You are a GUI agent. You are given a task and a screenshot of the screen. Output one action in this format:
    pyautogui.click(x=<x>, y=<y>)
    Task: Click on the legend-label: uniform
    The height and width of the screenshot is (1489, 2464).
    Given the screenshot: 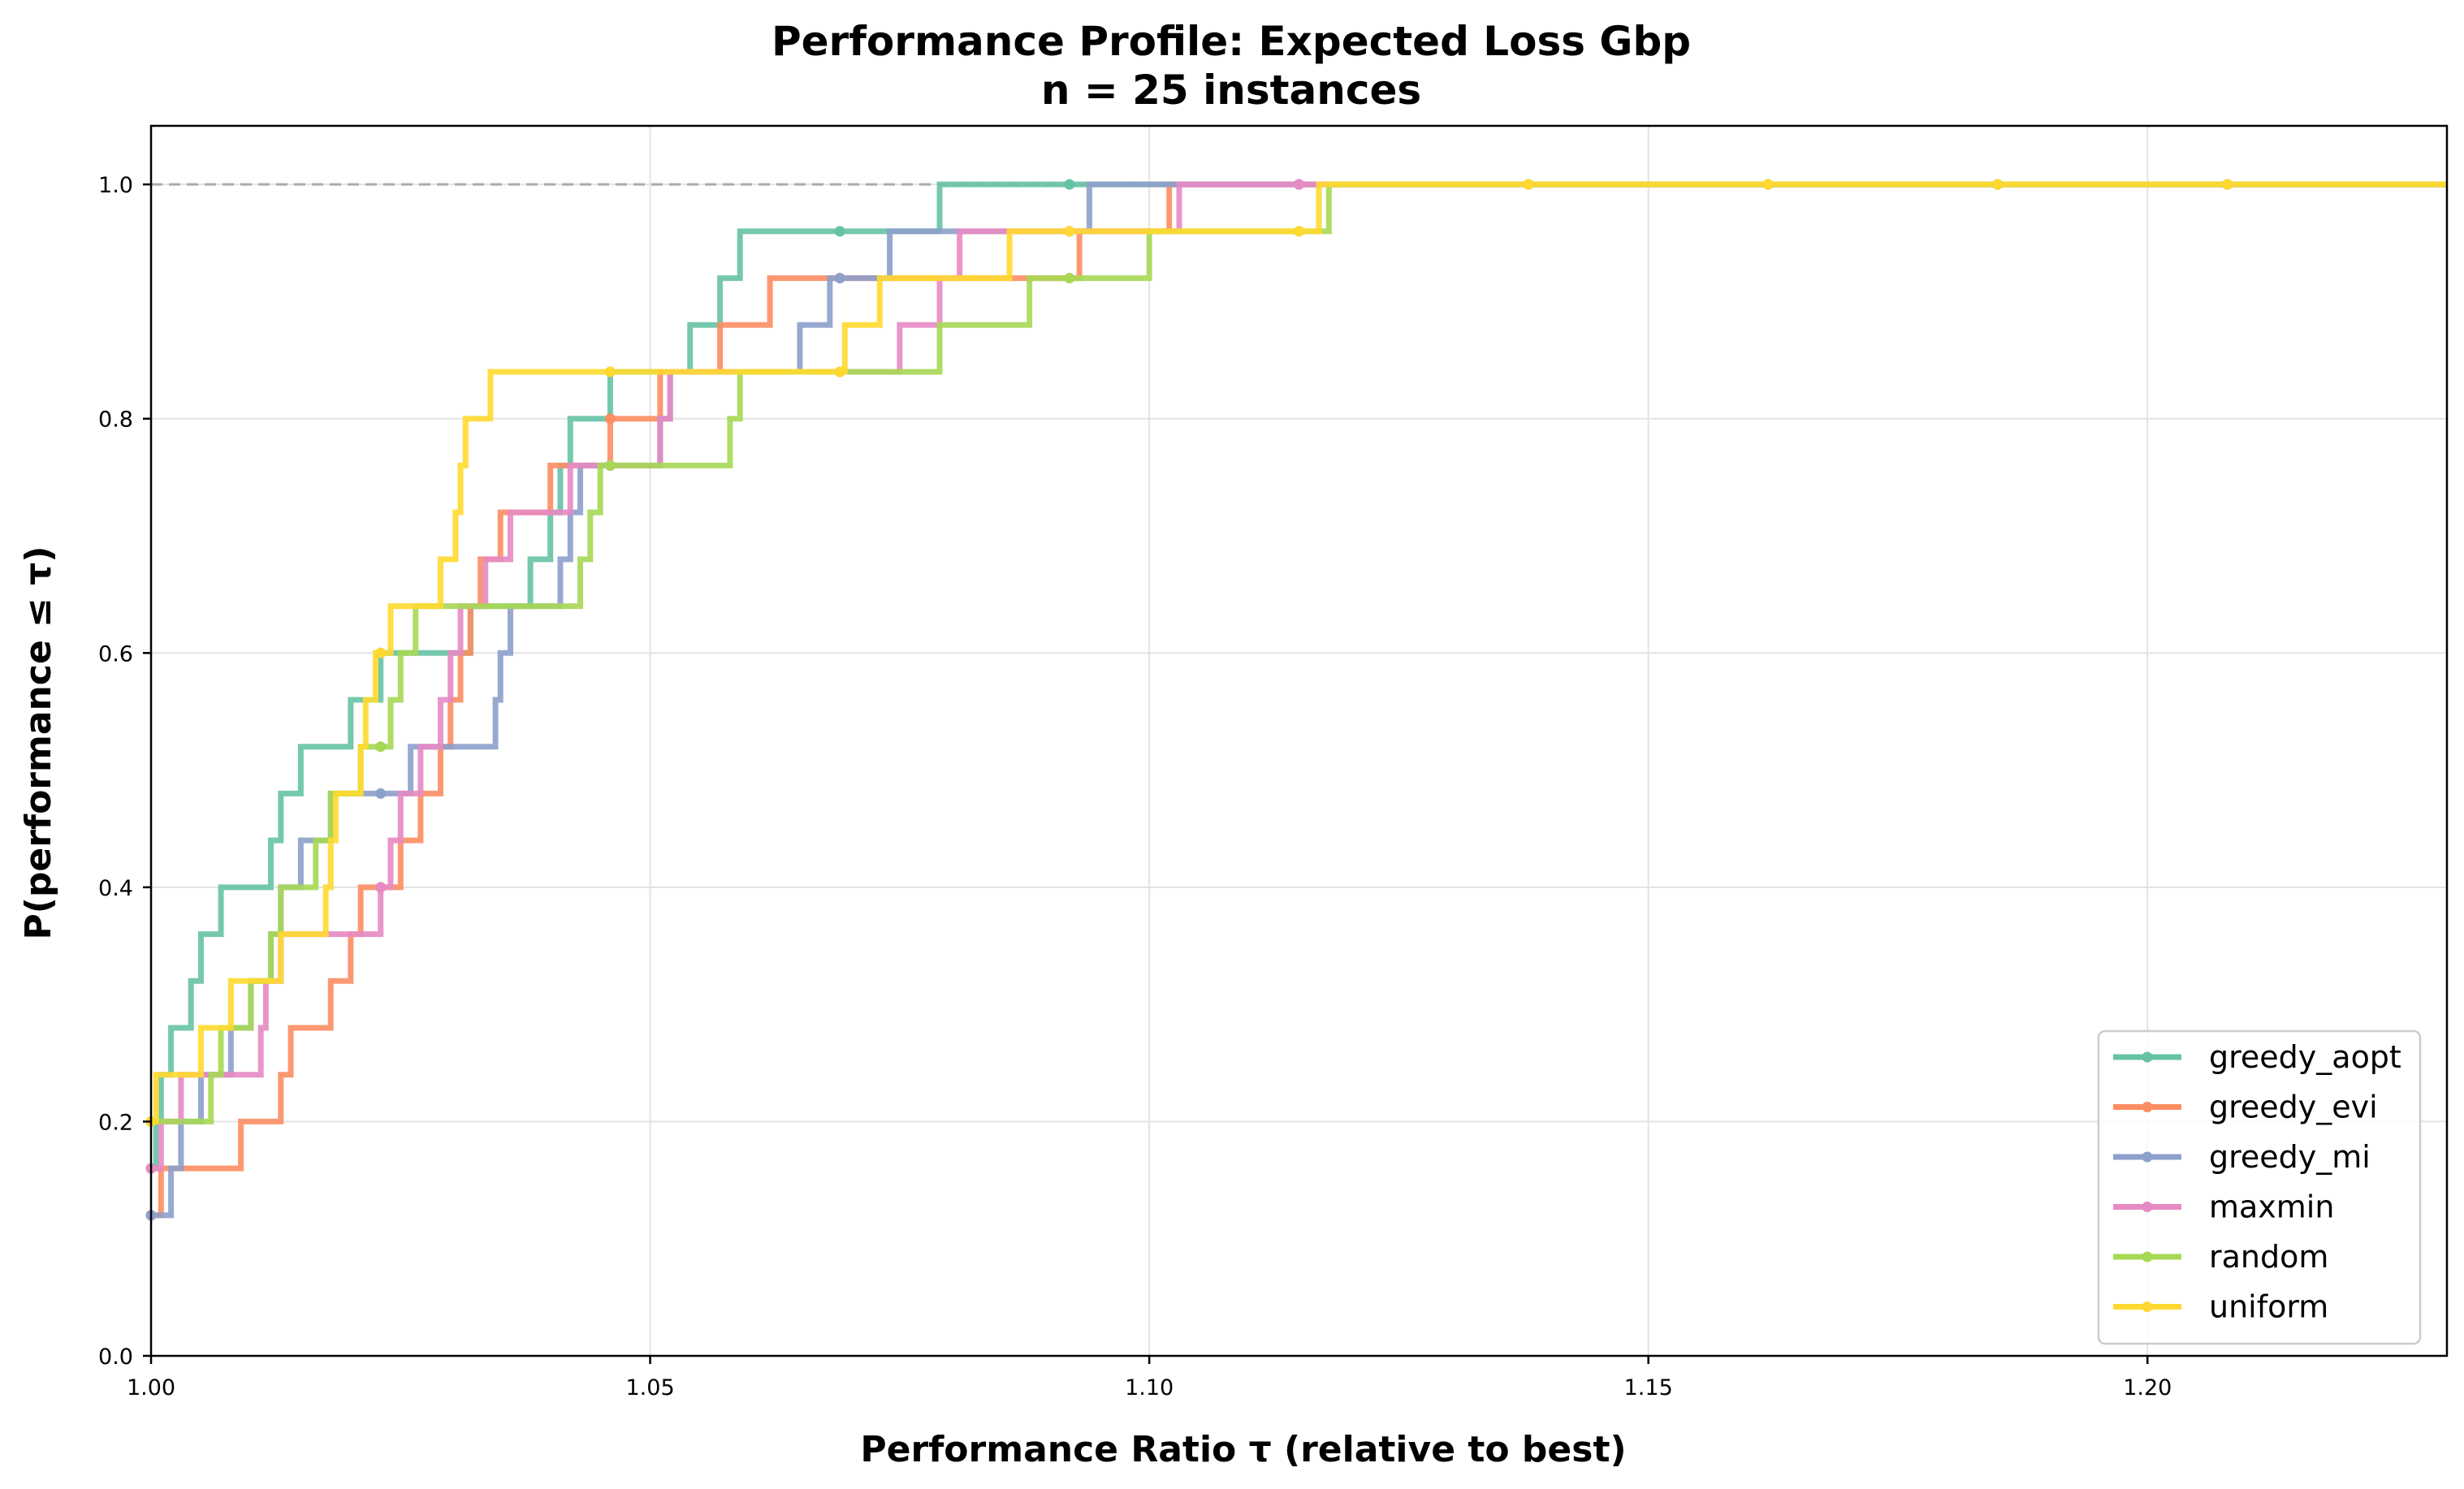 What is the action you would take?
    pyautogui.click(x=2268, y=1307)
    